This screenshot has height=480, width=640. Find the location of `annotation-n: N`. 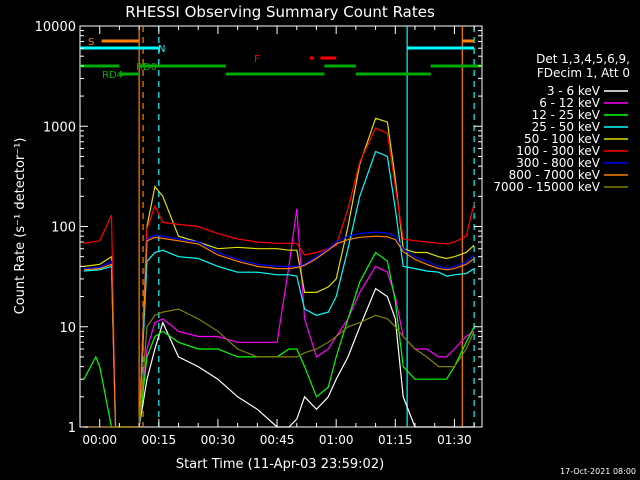

annotation-n: N is located at coordinates (161, 49).